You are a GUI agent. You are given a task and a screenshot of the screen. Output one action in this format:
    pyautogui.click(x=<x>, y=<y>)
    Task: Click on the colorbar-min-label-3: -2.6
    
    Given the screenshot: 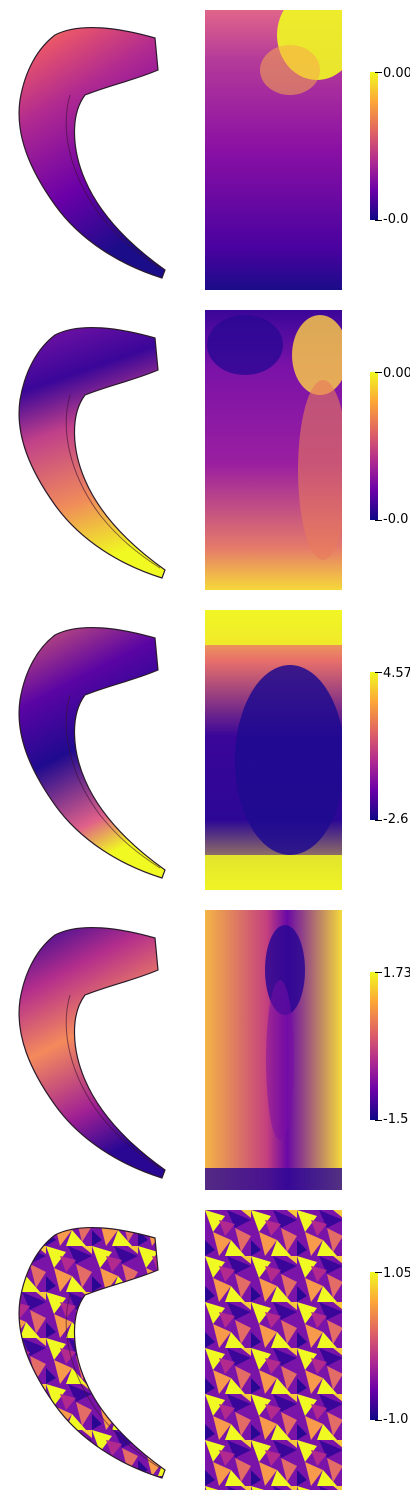 What is the action you would take?
    pyautogui.click(x=396, y=819)
    